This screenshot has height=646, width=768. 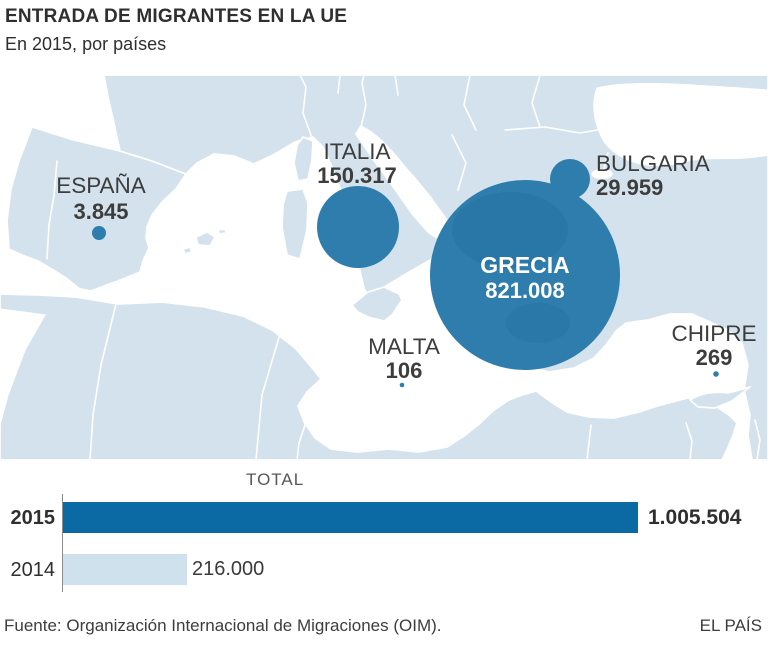 I want to click on year-label-2015: 2015, so click(x=33, y=518).